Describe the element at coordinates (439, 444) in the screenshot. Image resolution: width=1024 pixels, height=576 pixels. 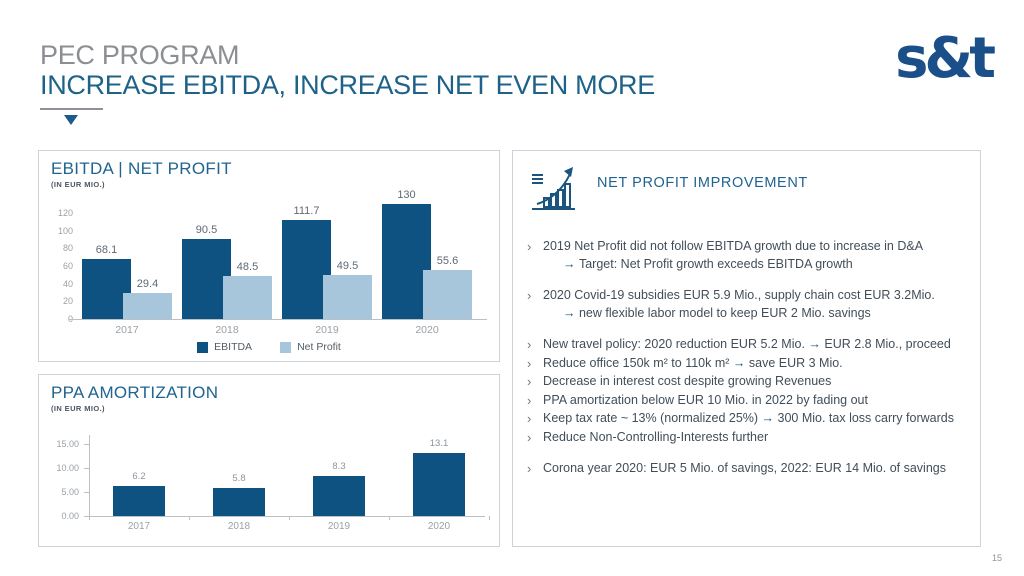
I see `bar-value-label: 13.1` at that location.